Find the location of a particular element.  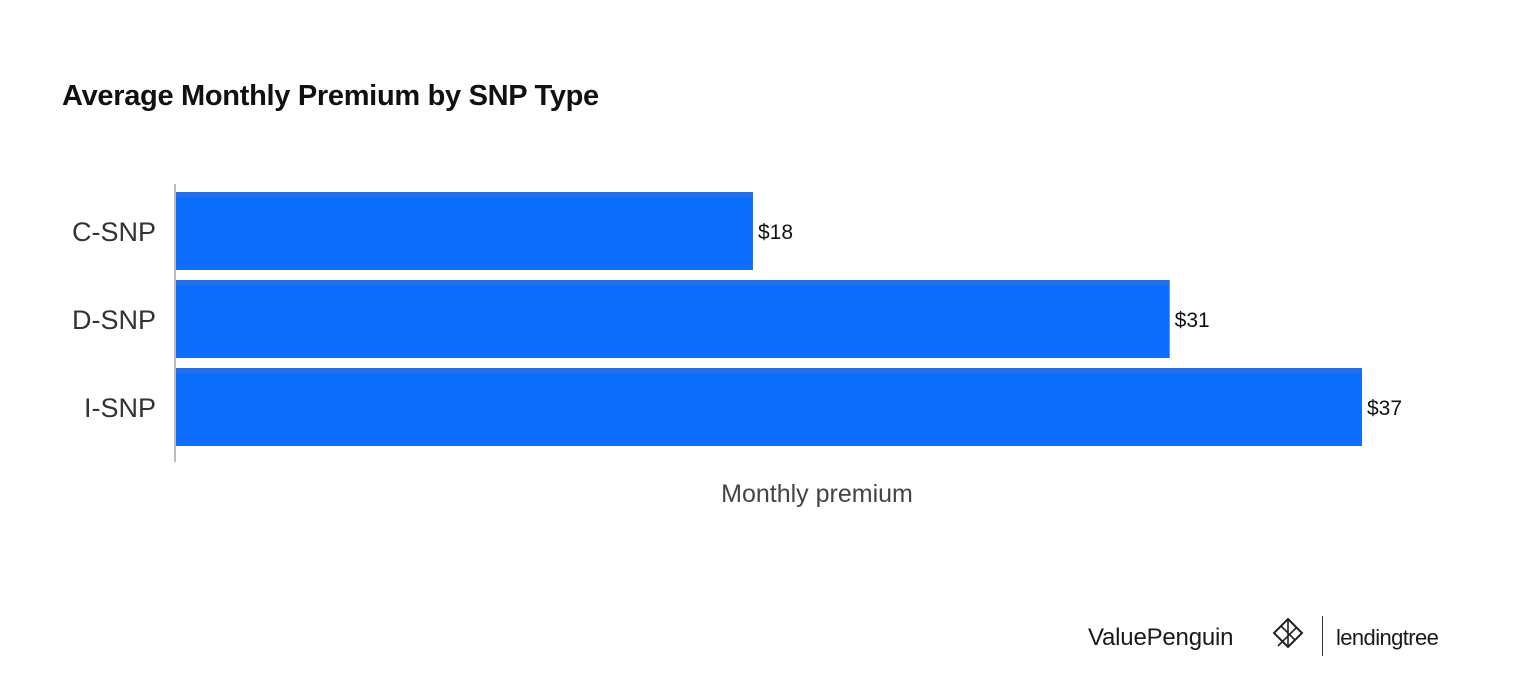

branding-footer: ValuePenguin lendingtree is located at coordinates (1278, 637).